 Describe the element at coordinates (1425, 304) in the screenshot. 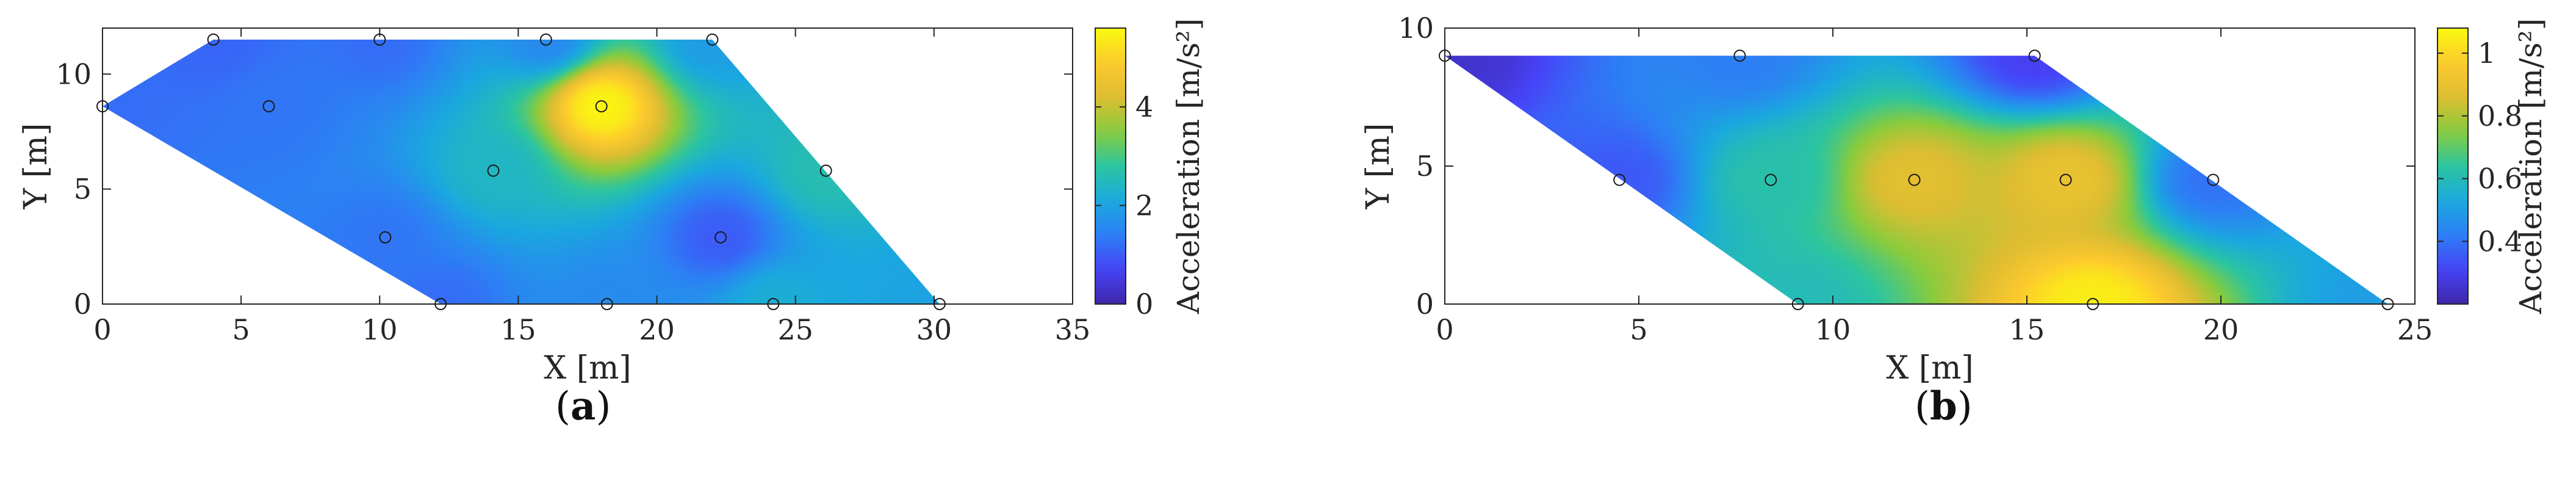

I see `y-tick-label-b: 0` at that location.